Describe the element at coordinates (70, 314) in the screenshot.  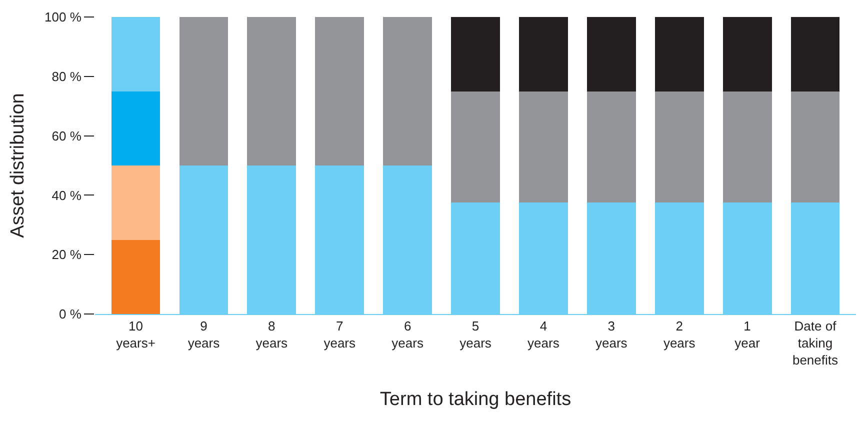
I see `y-tick-label: 0 %` at that location.